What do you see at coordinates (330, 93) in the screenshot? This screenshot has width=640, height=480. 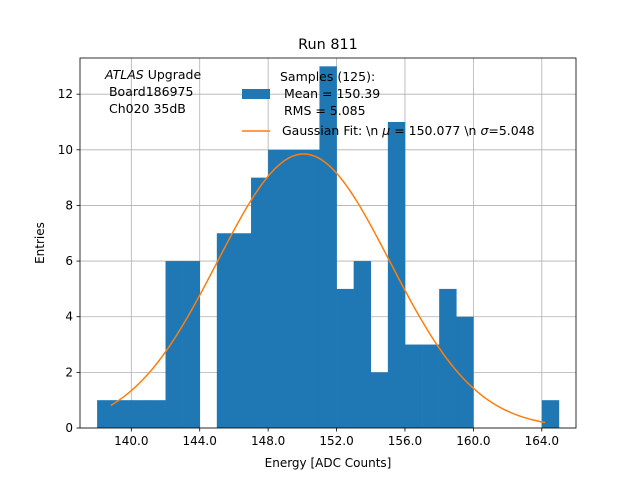 I see `legend-label-samples: Mean = 150.39` at bounding box center [330, 93].